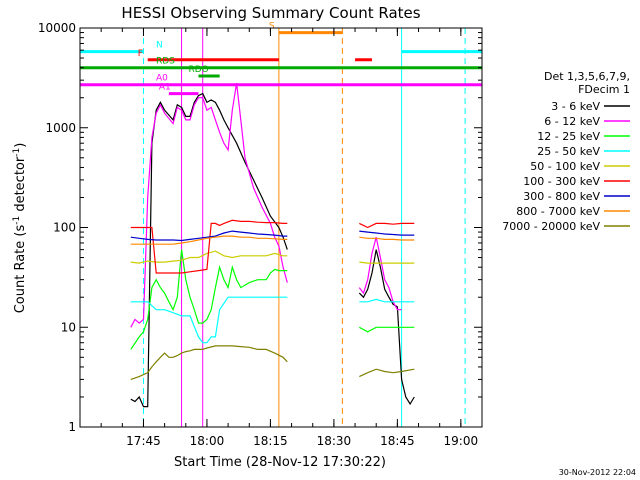 The height and width of the screenshot is (480, 640). What do you see at coordinates (334, 441) in the screenshot?
I see `x-tick-label-3: 18:30` at bounding box center [334, 441].